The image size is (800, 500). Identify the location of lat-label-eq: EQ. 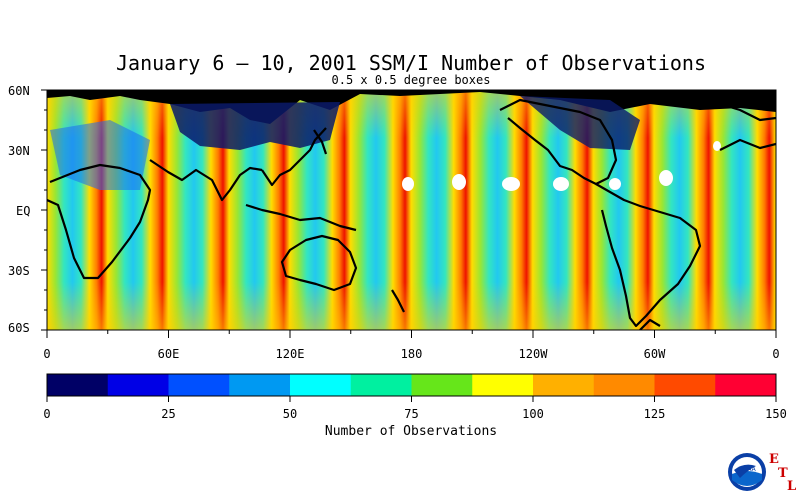
(23, 211).